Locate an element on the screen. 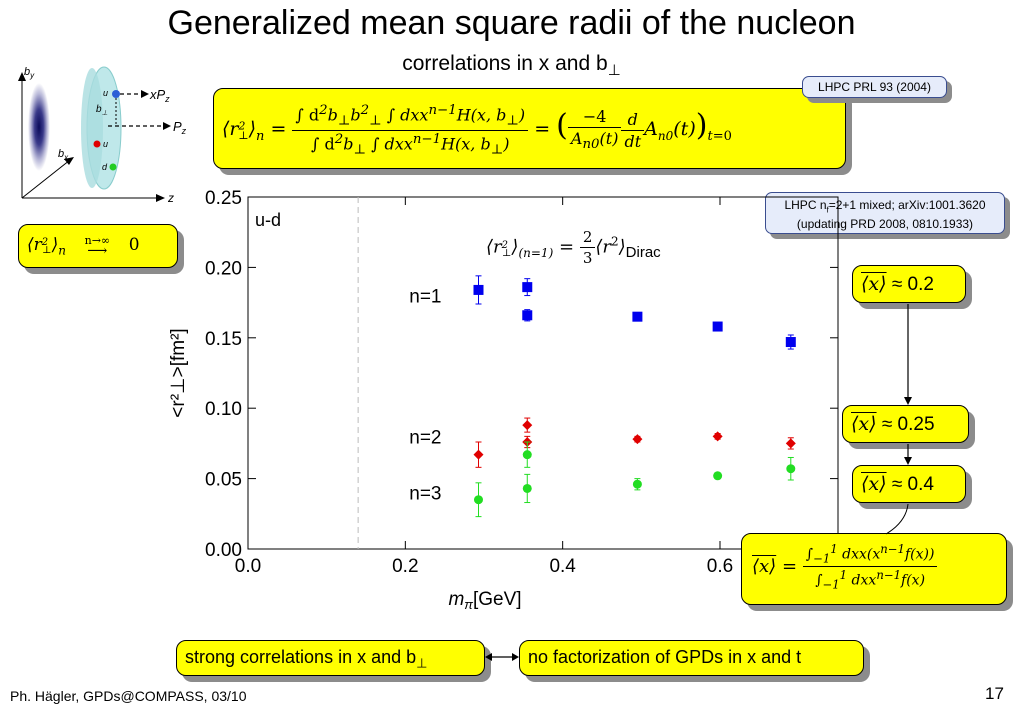 The height and width of the screenshot is (708, 1023). d-quark-dot is located at coordinates (113, 167).